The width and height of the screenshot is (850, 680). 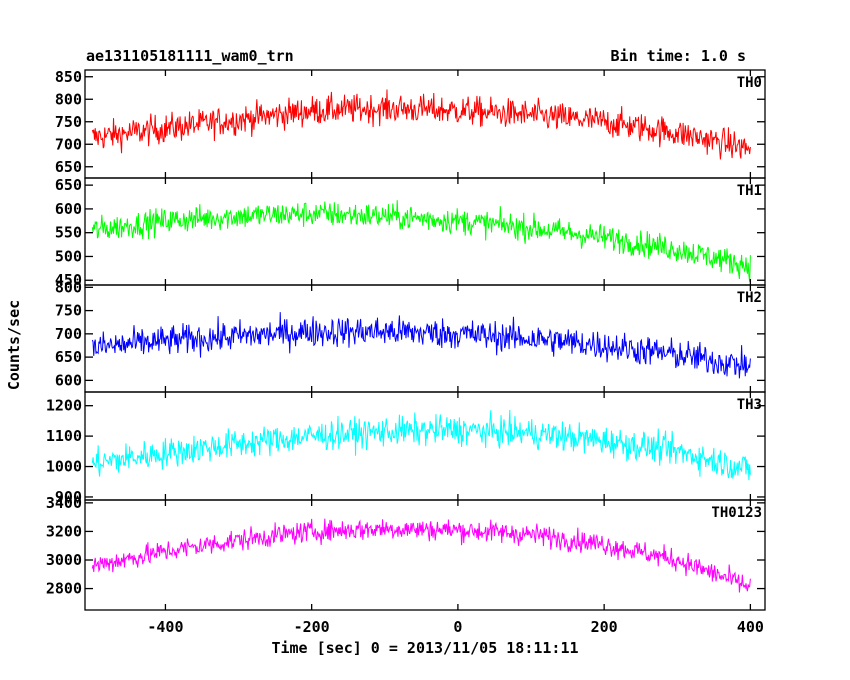 What do you see at coordinates (64, 467) in the screenshot?
I see `y-tick-label-th3: 1000` at bounding box center [64, 467].